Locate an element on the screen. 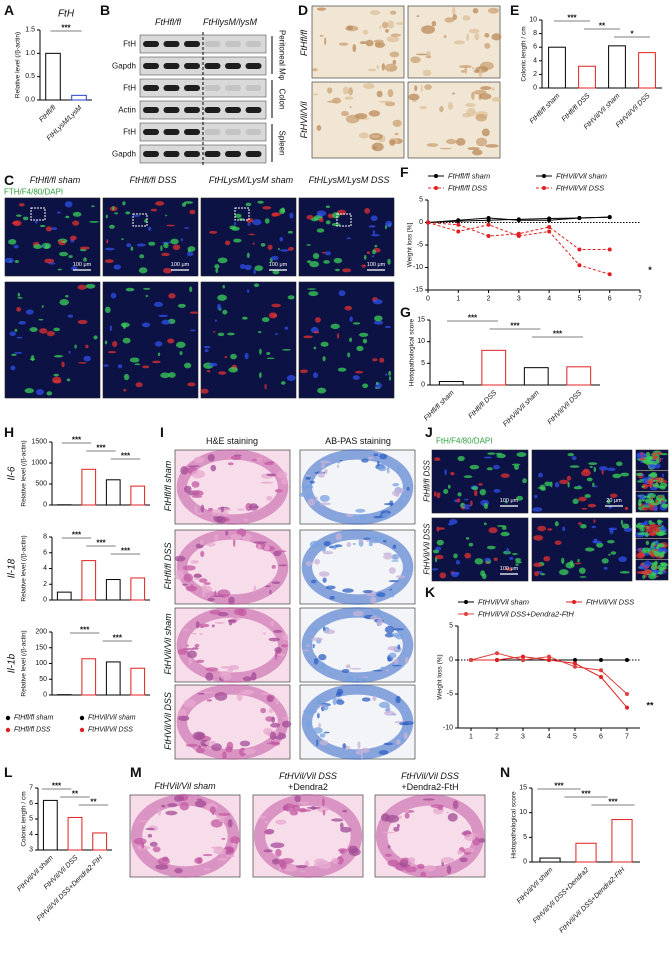 The height and width of the screenshot is (972, 670). bar is located at coordinates (586, 852).